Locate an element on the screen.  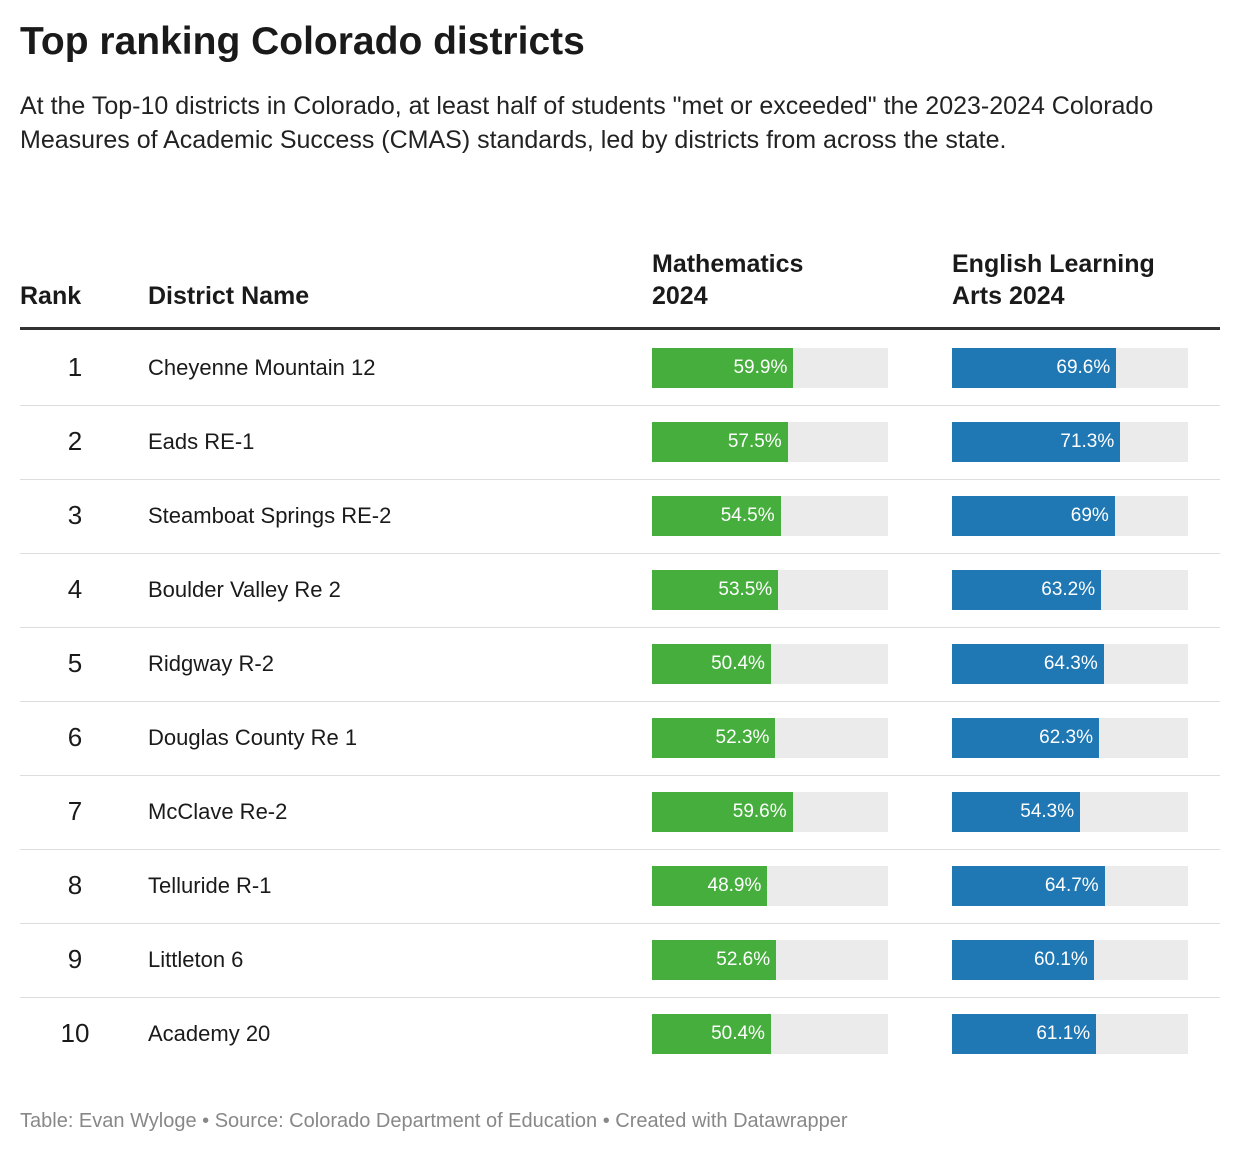
bar-track: 52.3% is located at coordinates (770, 738).